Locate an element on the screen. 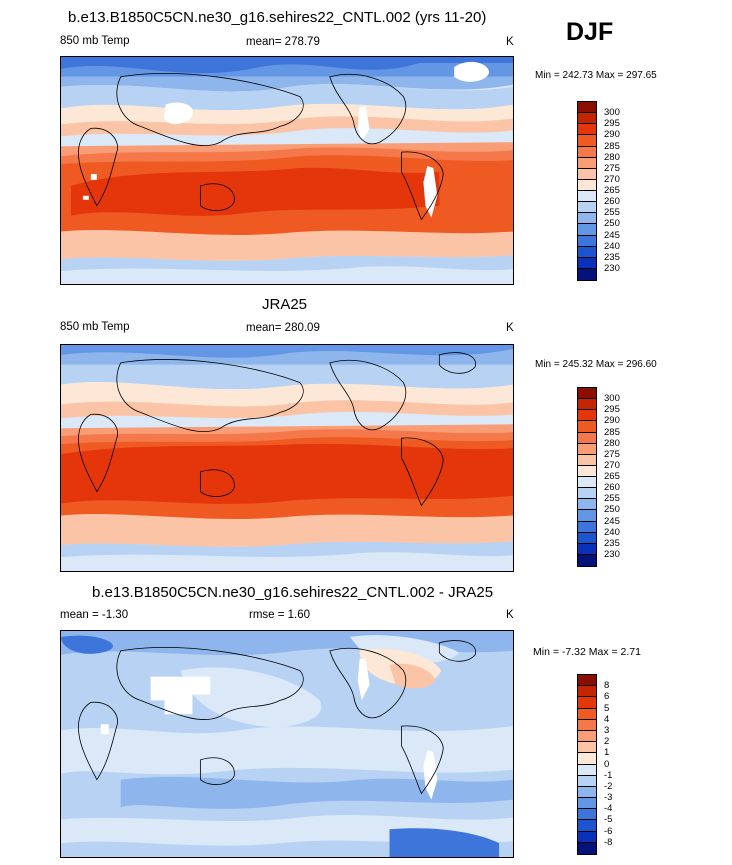 The image size is (732, 865). panel1-colorbar-label: 295 is located at coordinates (612, 124).